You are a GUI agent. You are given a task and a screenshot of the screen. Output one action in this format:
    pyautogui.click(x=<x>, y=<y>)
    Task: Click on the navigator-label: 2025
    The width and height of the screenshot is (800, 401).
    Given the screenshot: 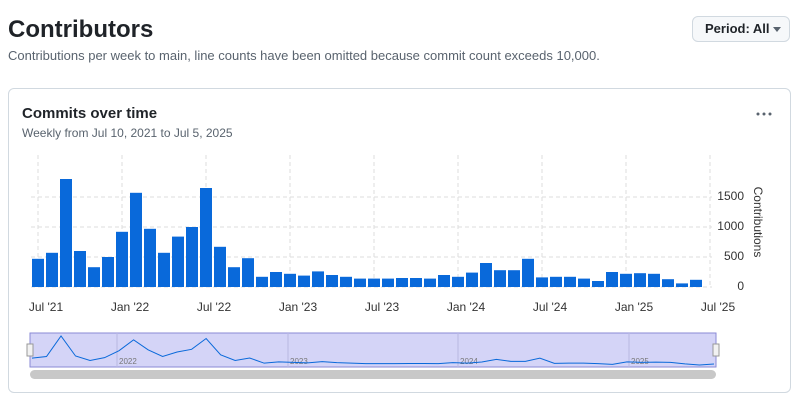 What is the action you would take?
    pyautogui.click(x=640, y=361)
    